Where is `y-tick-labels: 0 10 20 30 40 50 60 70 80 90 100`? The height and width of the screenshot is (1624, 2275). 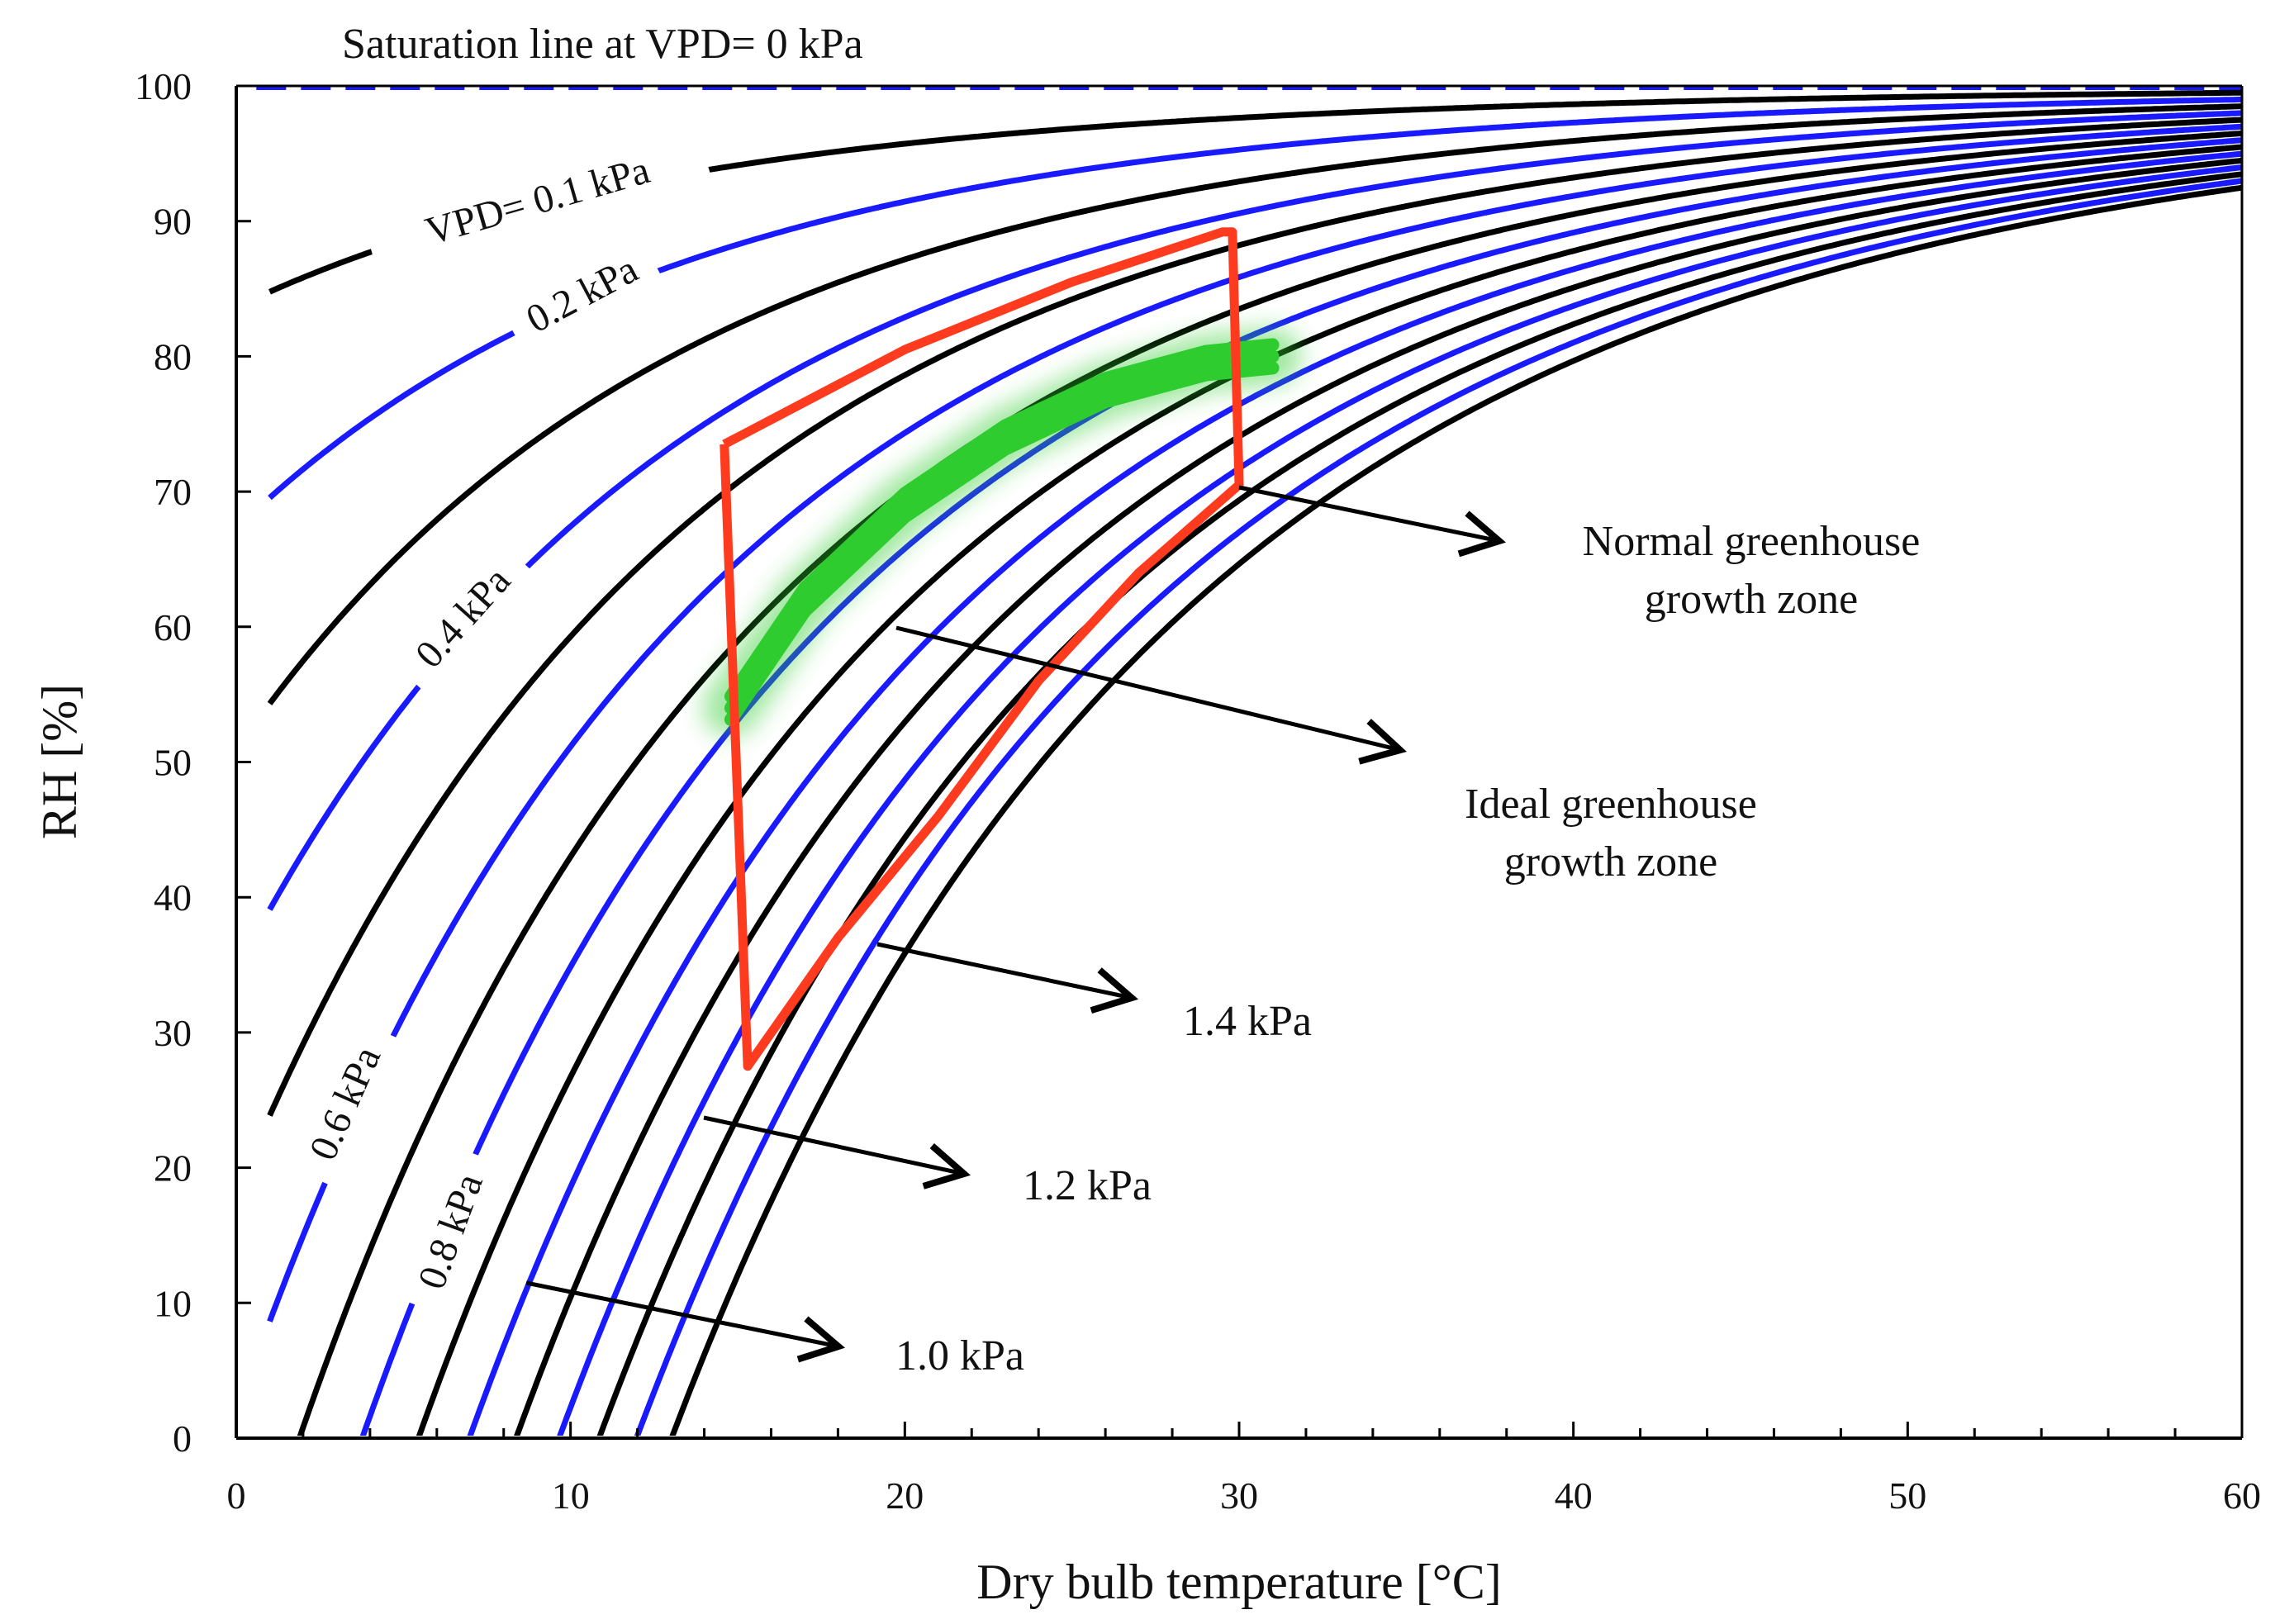 y-tick-labels: 0 10 20 30 40 50 60 70 80 90 100 is located at coordinates (163, 762).